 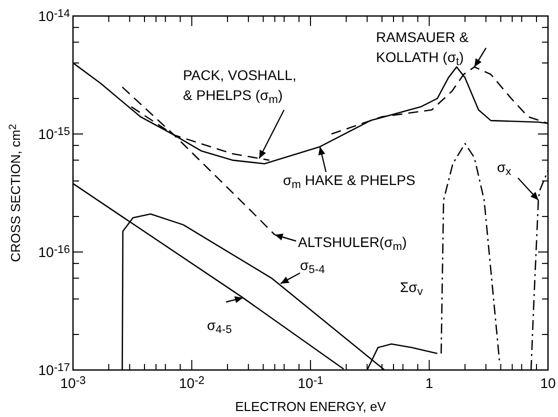 What do you see at coordinates (54, 16) in the screenshot?
I see `y-tick-label: 10$^{-14}$` at bounding box center [54, 16].